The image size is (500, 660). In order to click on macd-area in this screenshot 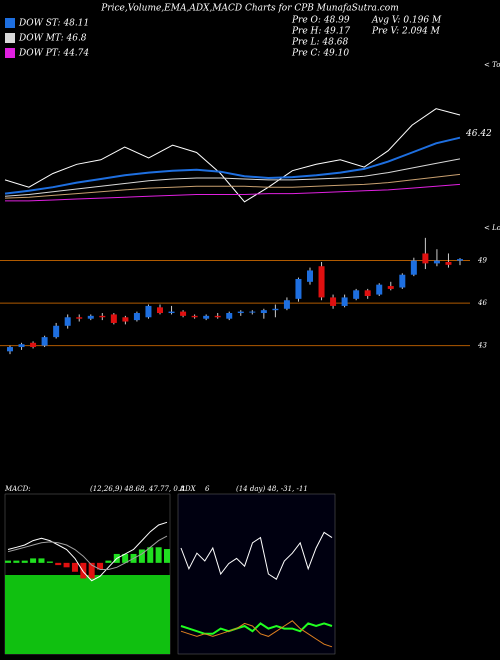, I will do `click(87, 614)`.